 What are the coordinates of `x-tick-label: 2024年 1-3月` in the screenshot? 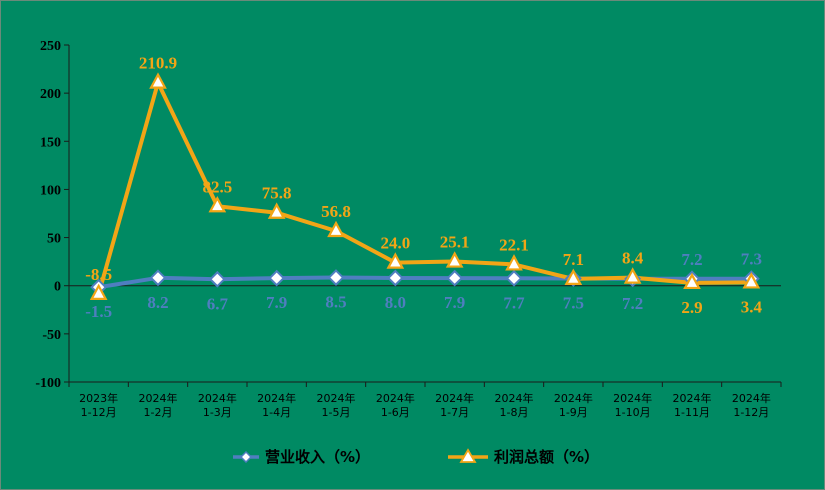 It's located at (217, 405).